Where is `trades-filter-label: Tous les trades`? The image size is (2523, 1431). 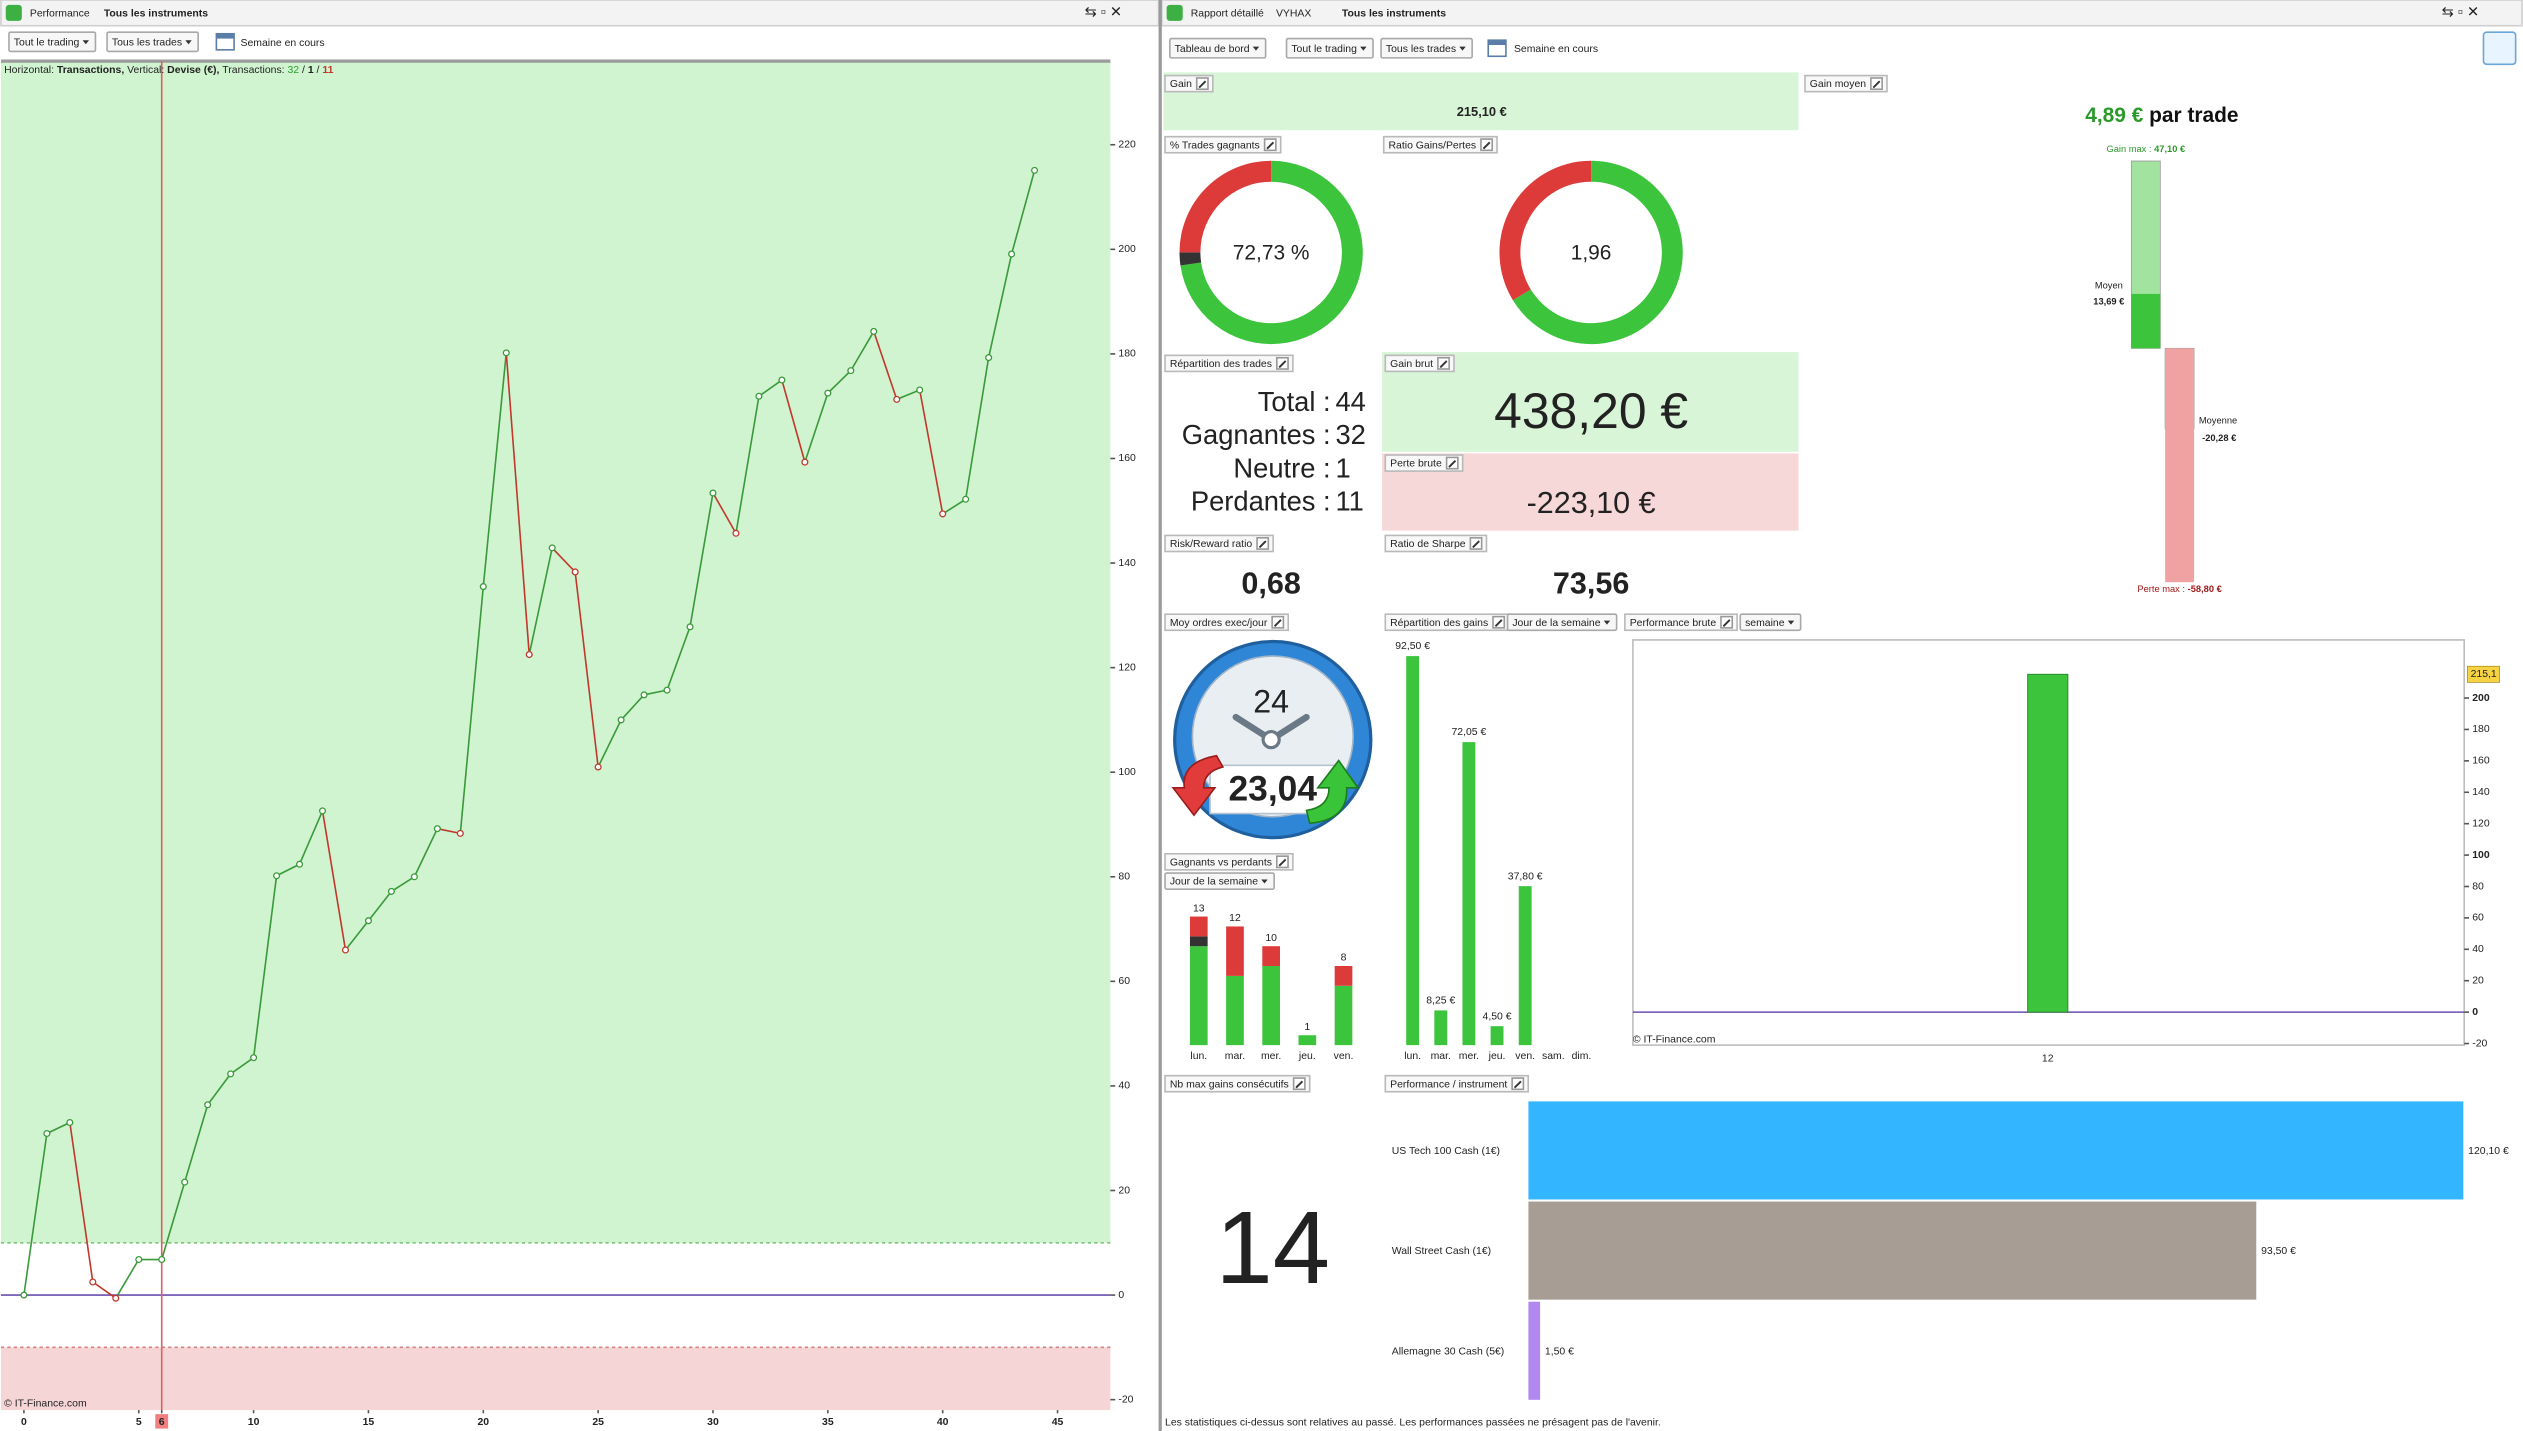 trades-filter-label: Tous les trades is located at coordinates (147, 42).